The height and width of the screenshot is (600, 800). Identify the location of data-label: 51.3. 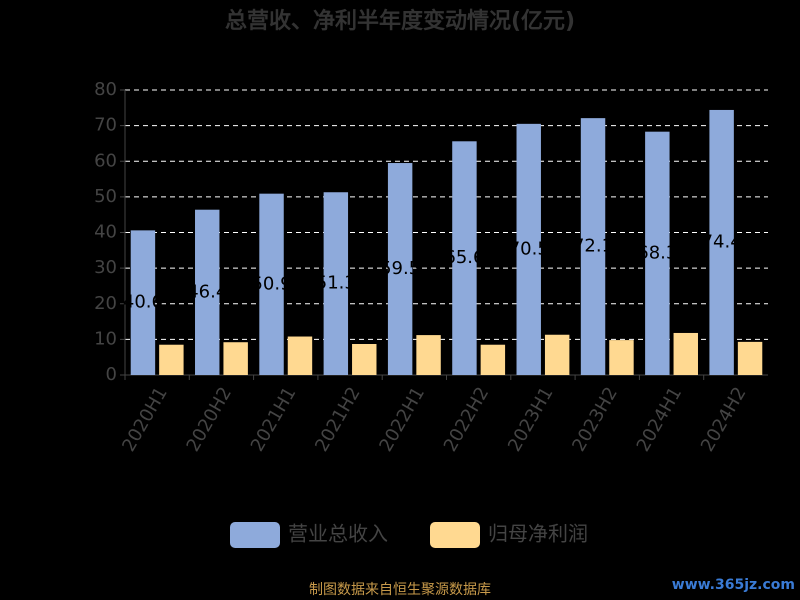
(336, 283).